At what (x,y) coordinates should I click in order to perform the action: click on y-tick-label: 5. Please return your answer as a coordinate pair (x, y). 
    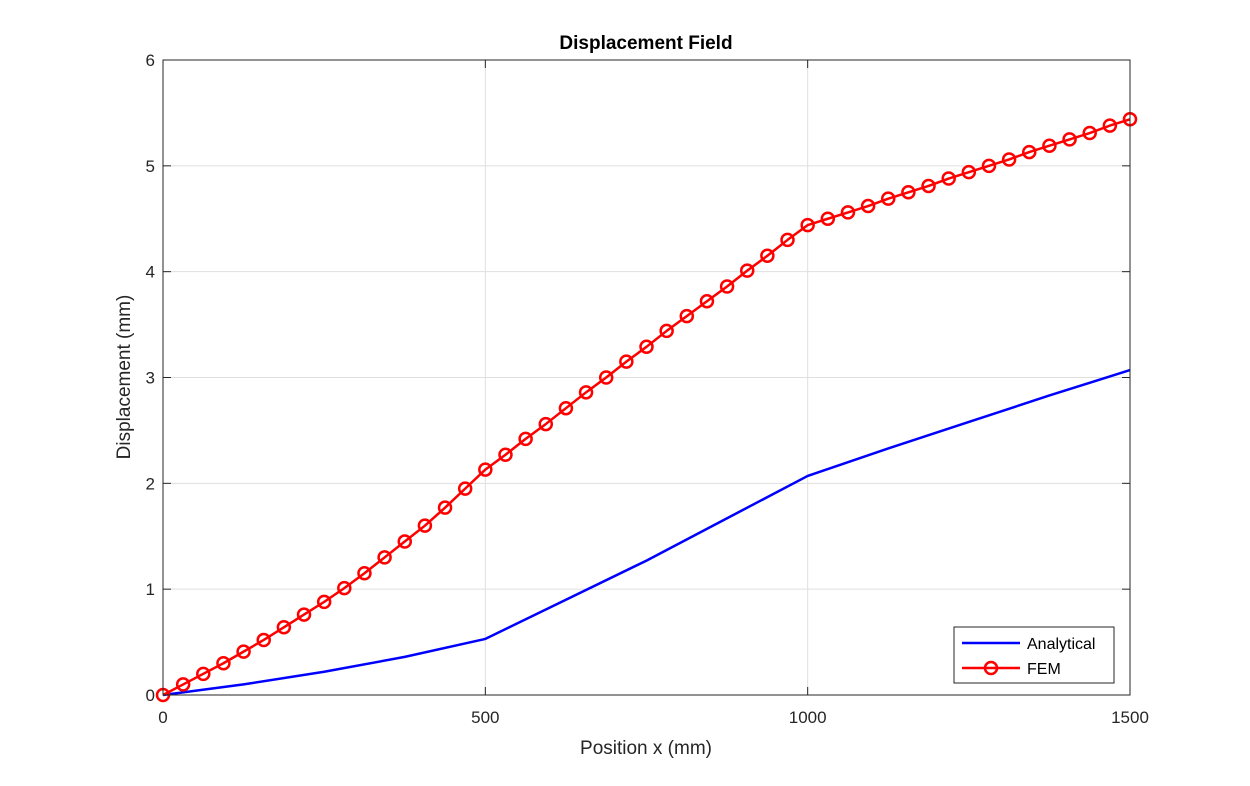
    Looking at the image, I should click on (150, 166).